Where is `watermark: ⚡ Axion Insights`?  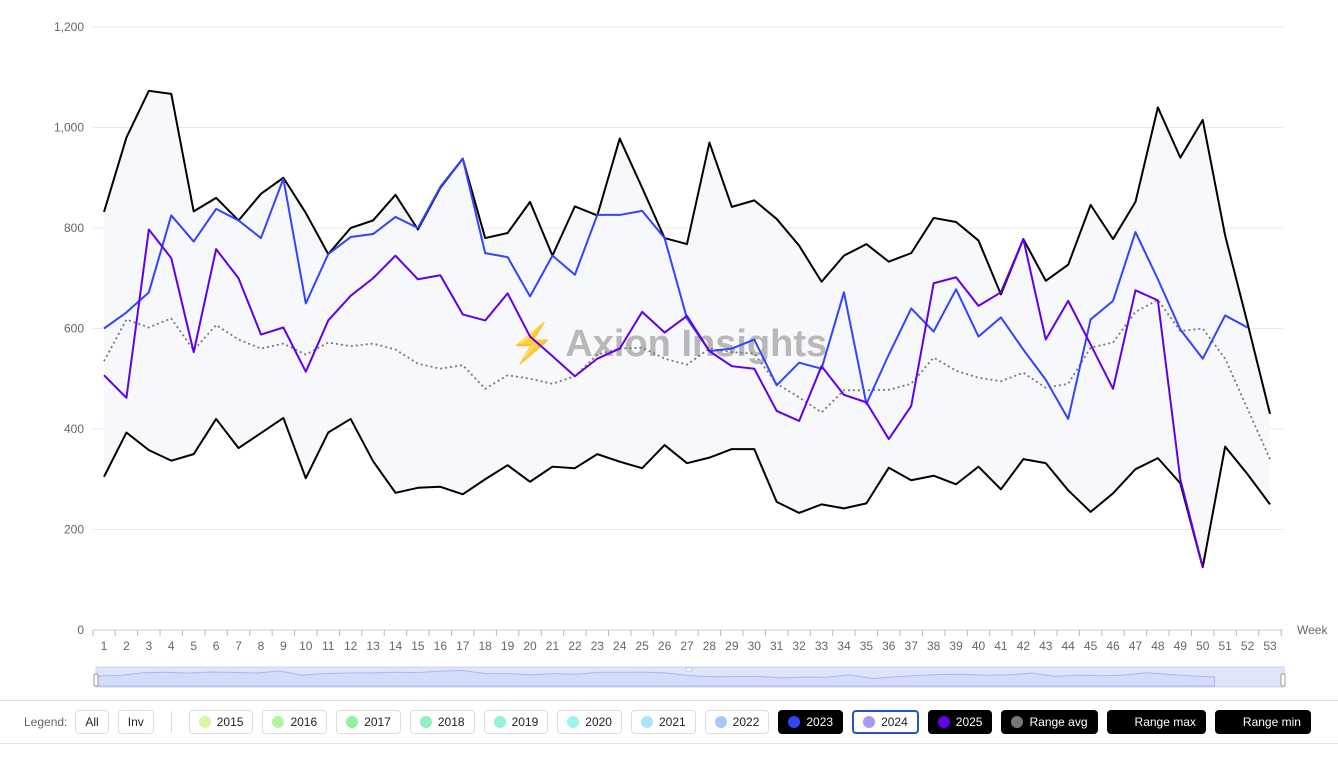 watermark: ⚡ Axion Insights is located at coordinates (668, 343).